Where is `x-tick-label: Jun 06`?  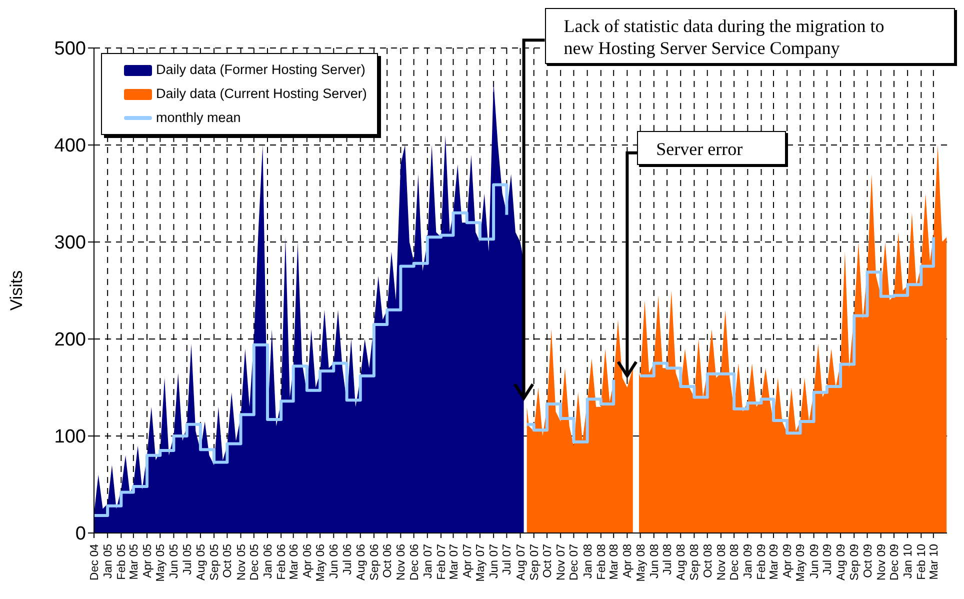 x-tick-label: Jun 06 is located at coordinates (334, 561).